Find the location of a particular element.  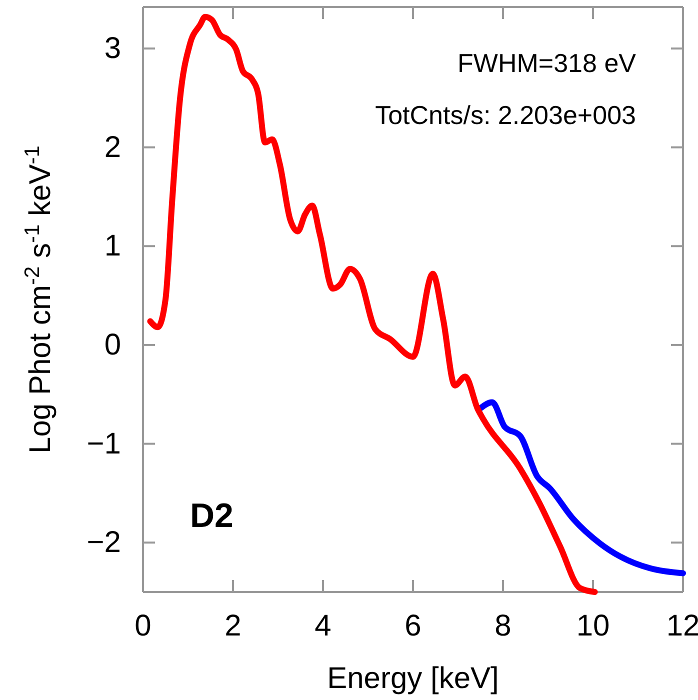

x-tick-label: 12 is located at coordinates (682, 625).